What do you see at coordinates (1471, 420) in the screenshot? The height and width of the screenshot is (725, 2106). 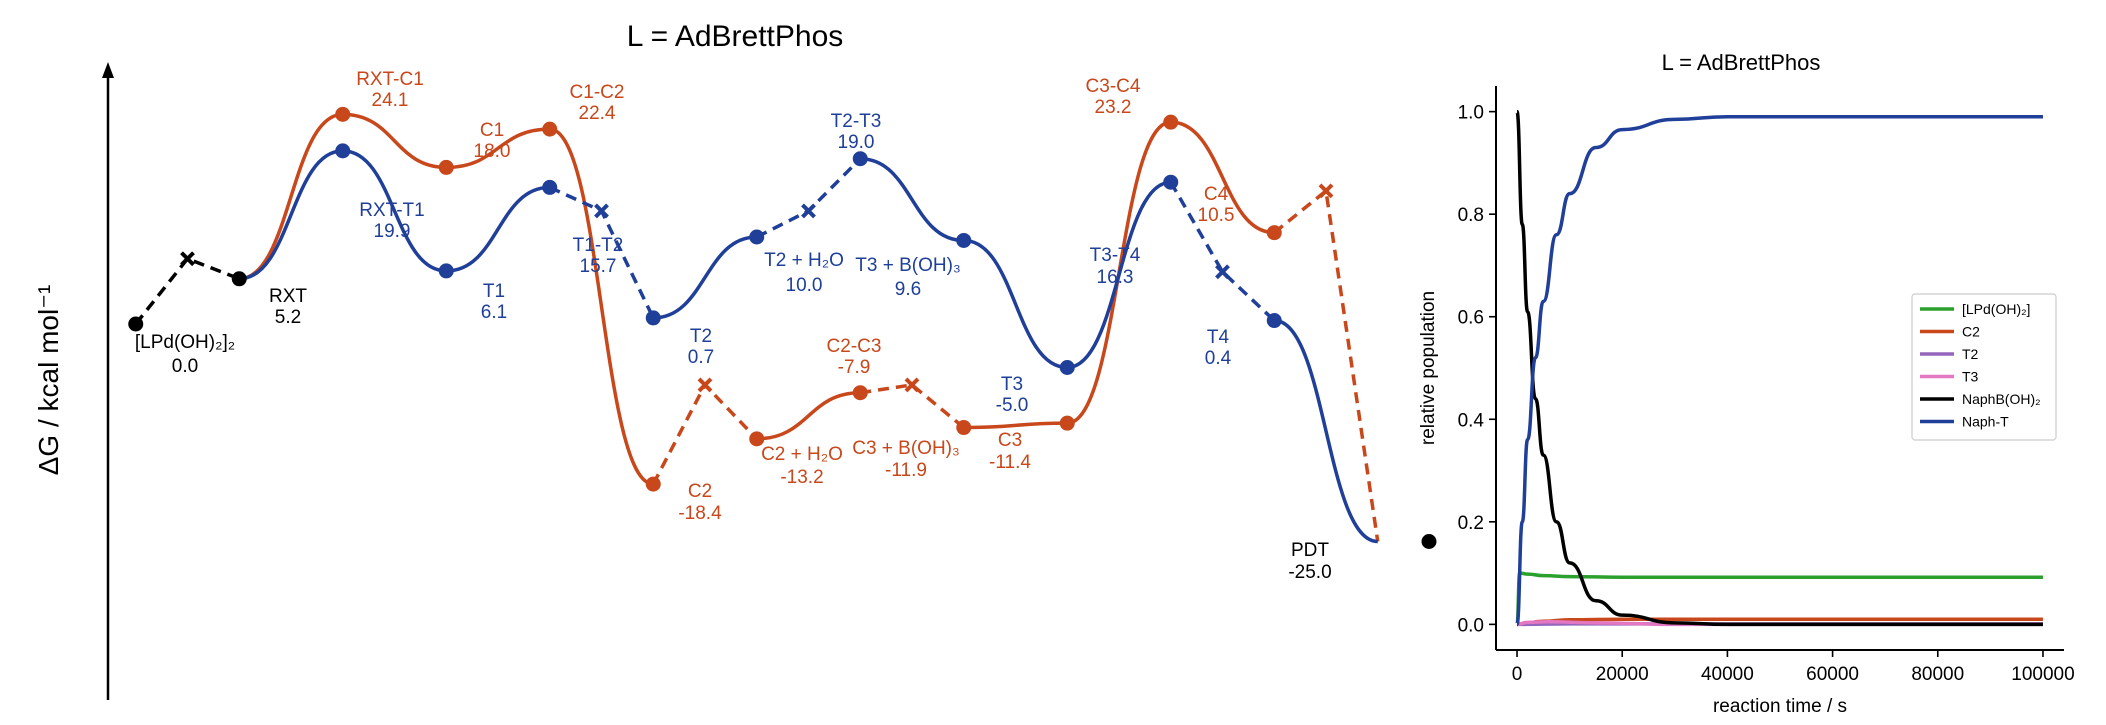 I see `y-tick-label: 0.4` at bounding box center [1471, 420].